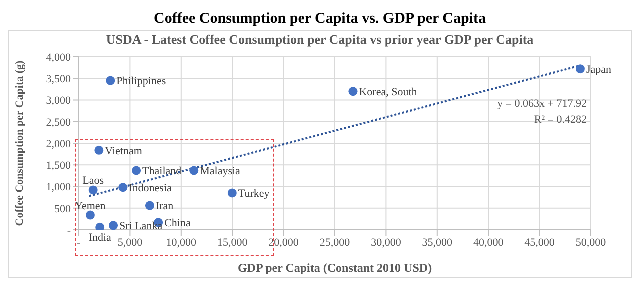 Image resolution: width=640 pixels, height=285 pixels. Describe the element at coordinates (388, 92) in the screenshot. I see `annotation: Korea, South` at that location.